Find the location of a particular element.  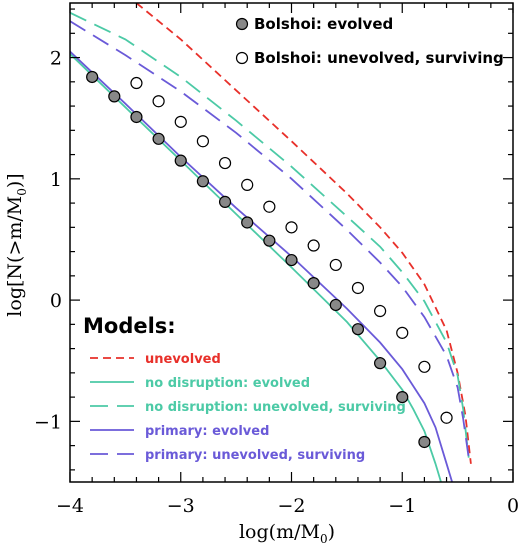

model-label-no-disruption-evolved: no disruption: evolved is located at coordinates (227, 383).